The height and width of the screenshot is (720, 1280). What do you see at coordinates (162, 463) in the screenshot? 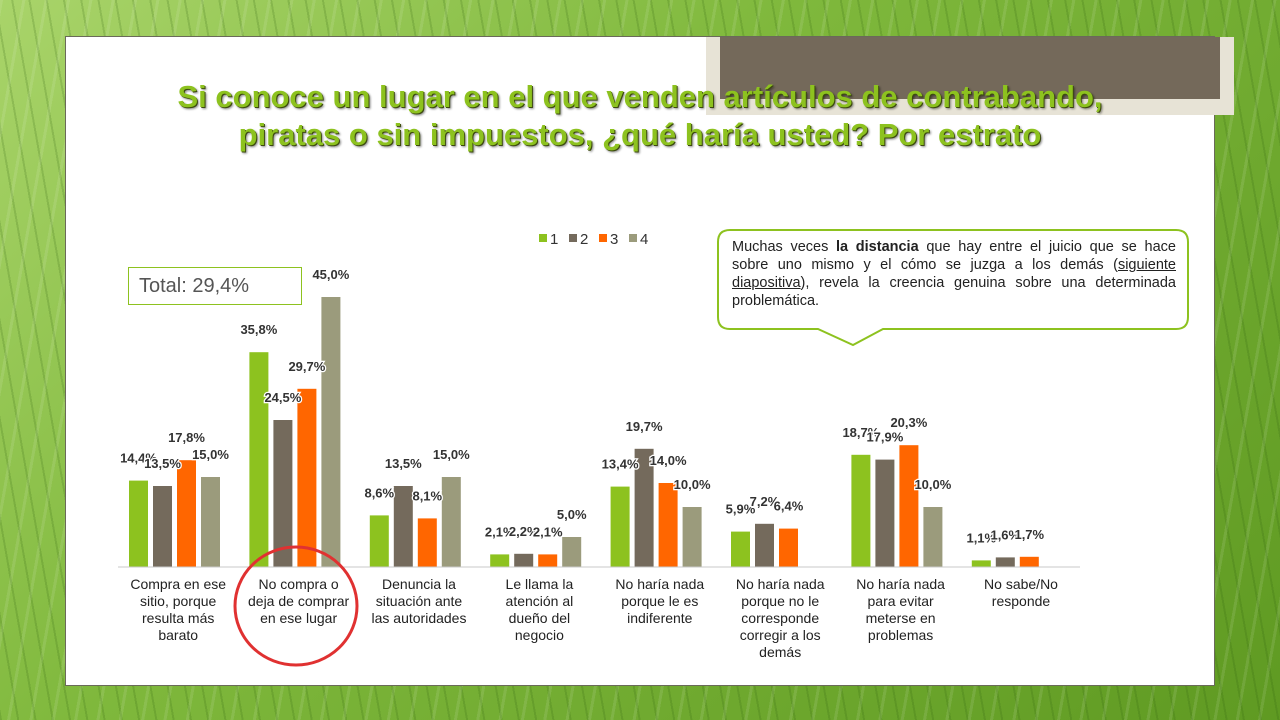
I see `data-label-series-2-cat-1: 13,5%` at bounding box center [162, 463].